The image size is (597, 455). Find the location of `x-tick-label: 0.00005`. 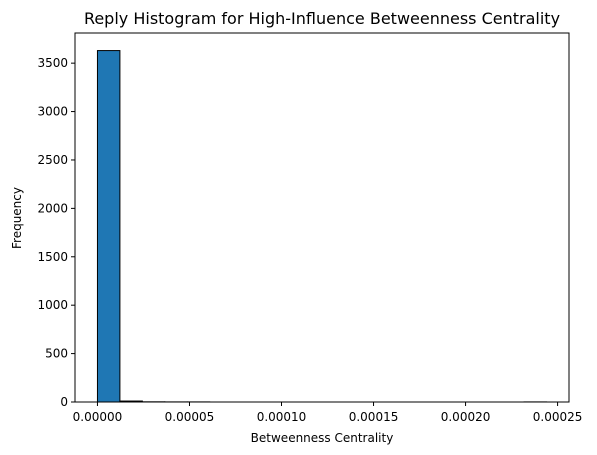

x-tick-label: 0.00005 is located at coordinates (190, 417).